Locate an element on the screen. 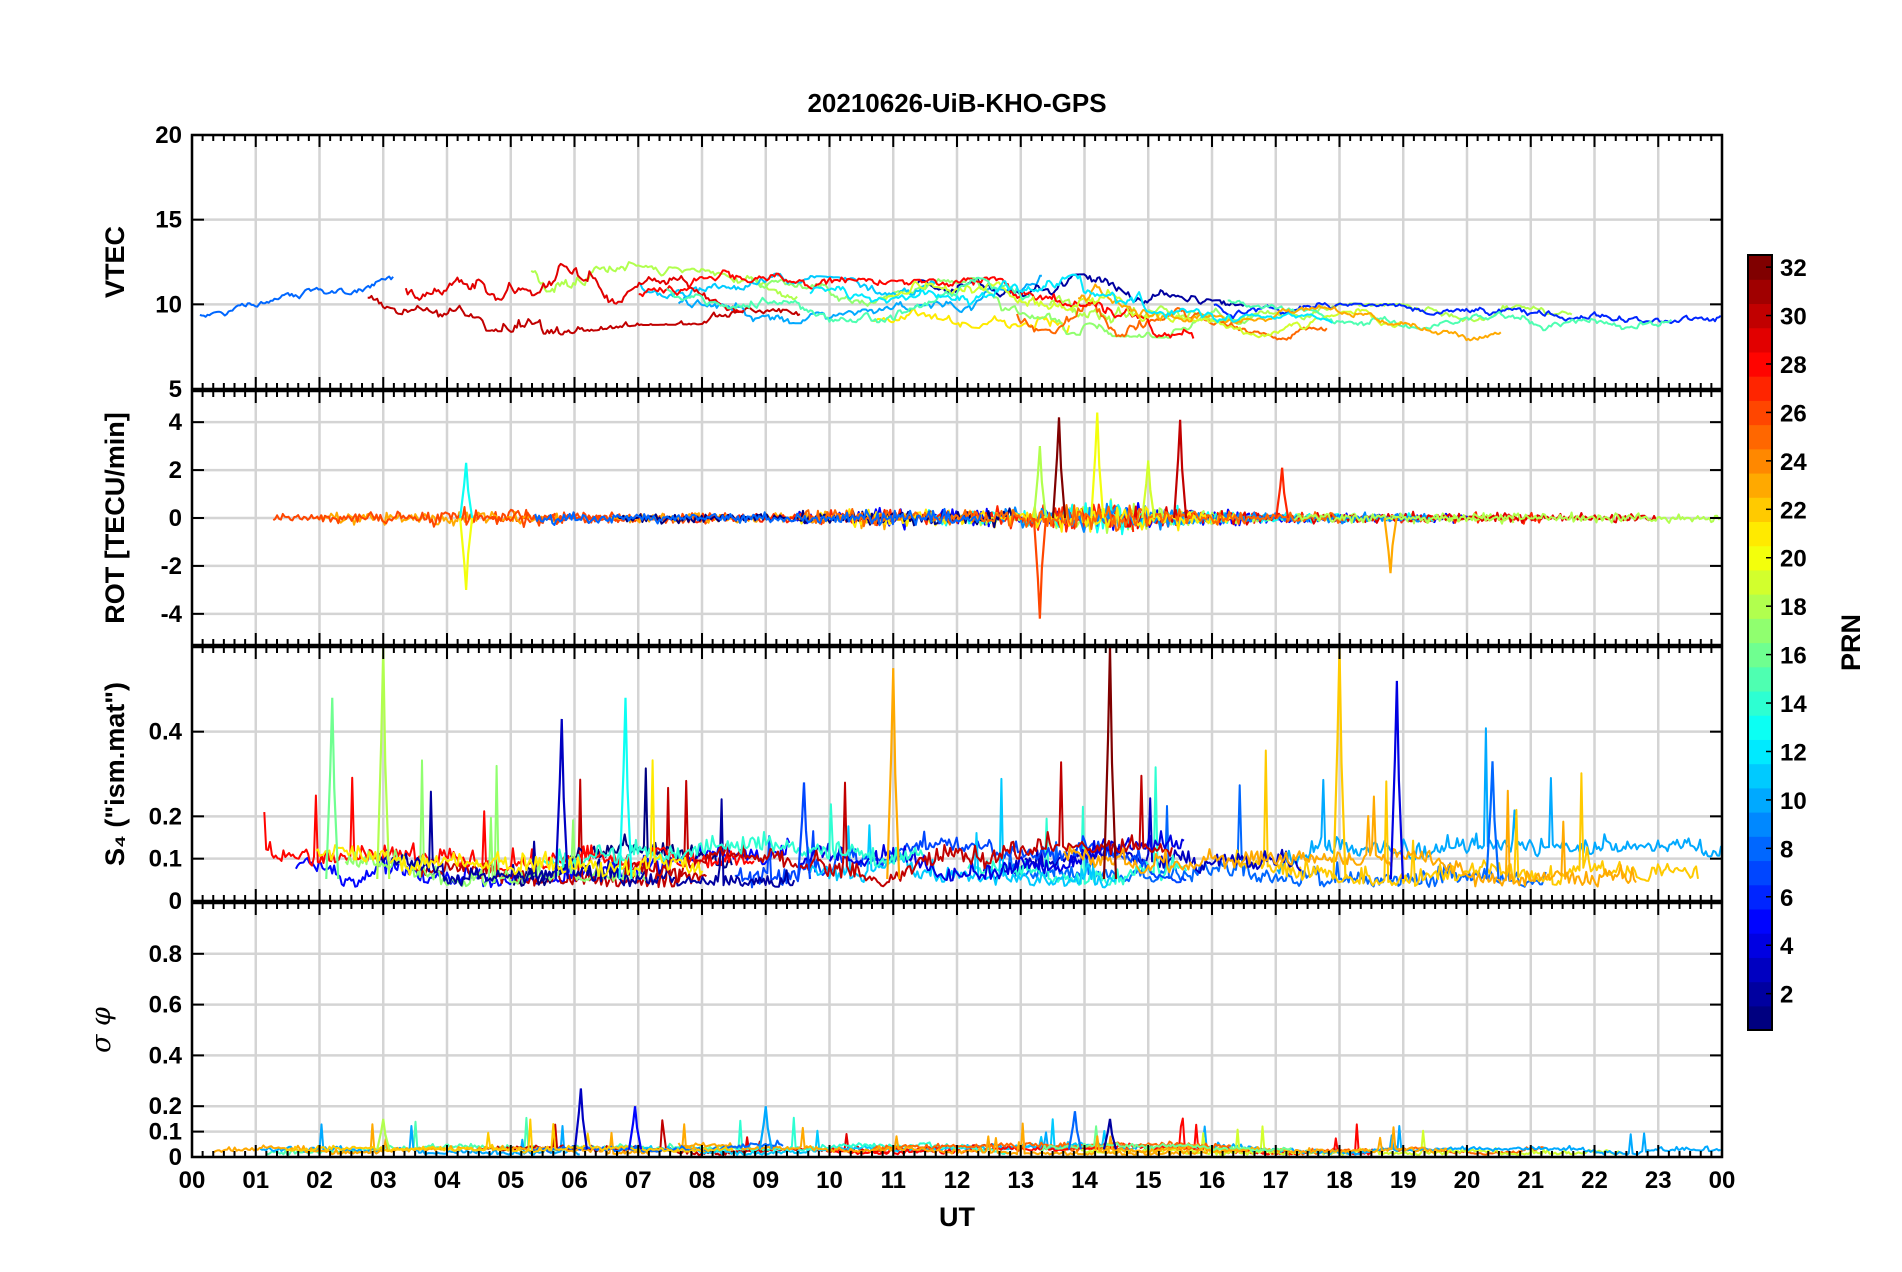 The height and width of the screenshot is (1272, 1902). y-tick-label: 0.8 is located at coordinates (165, 954).